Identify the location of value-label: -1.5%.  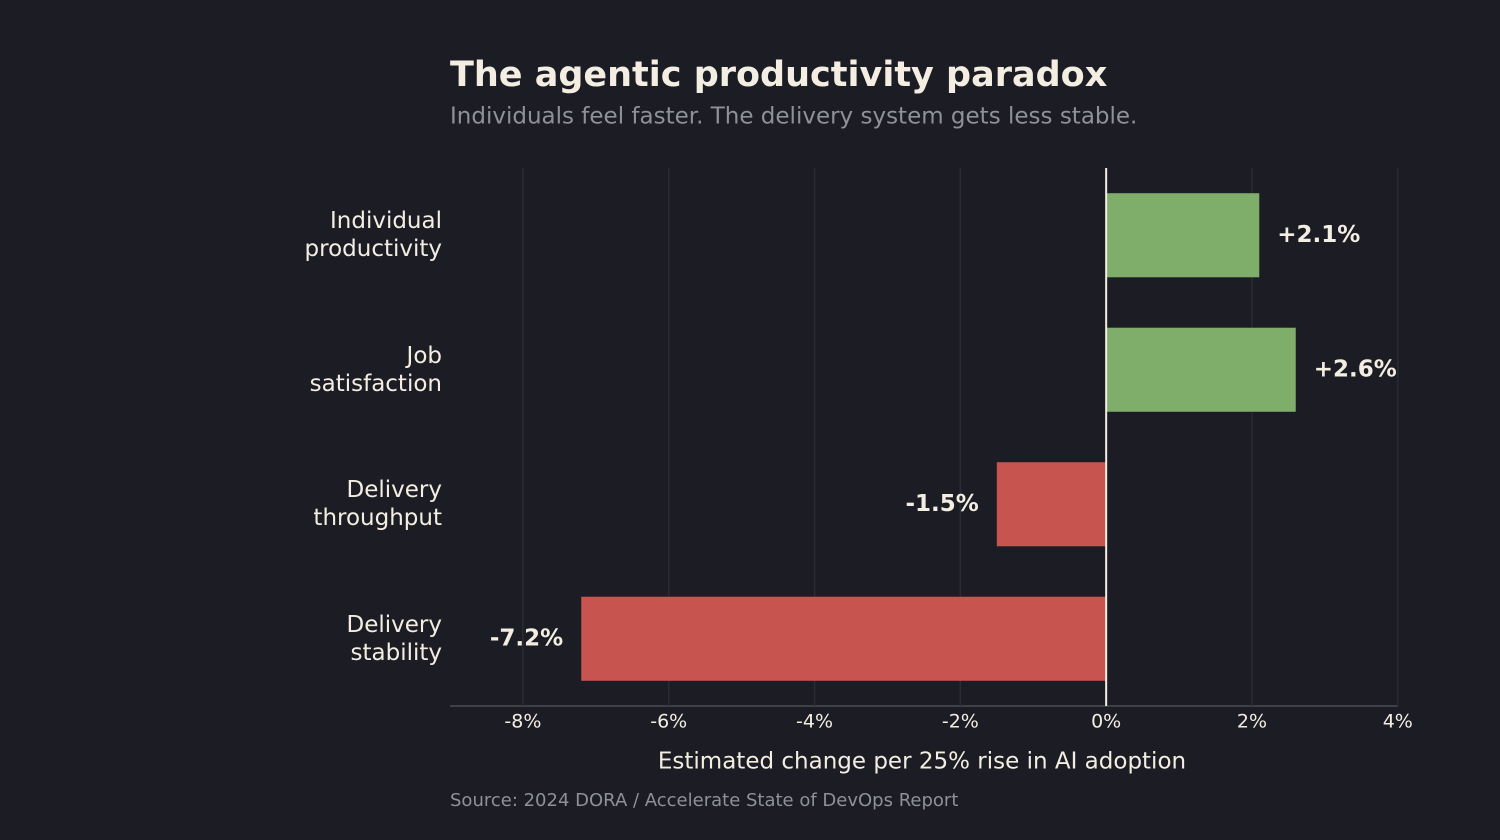
(941, 504).